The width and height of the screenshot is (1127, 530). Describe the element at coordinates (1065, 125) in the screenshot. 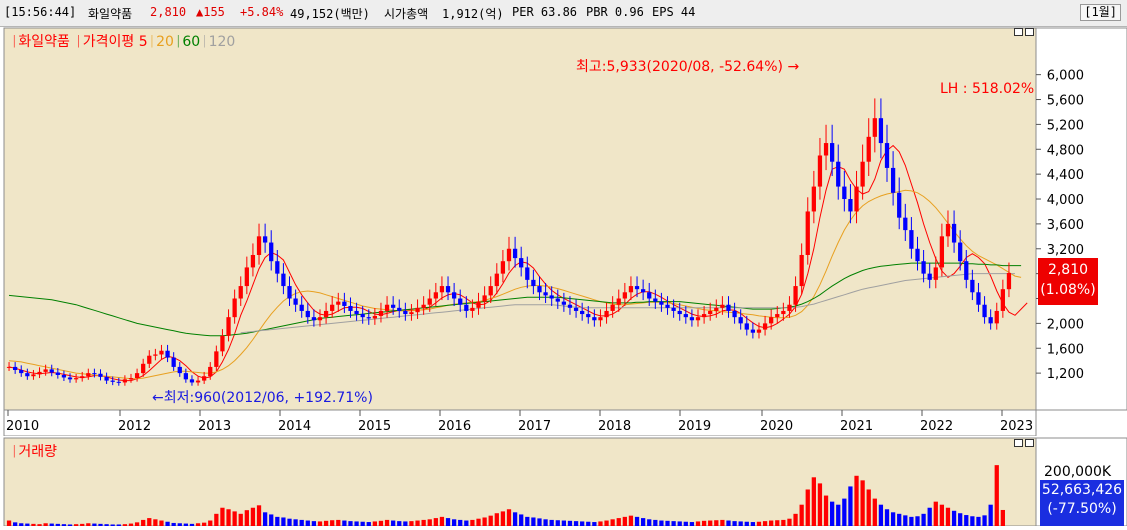

I see `price-tick-label: 5,200` at that location.